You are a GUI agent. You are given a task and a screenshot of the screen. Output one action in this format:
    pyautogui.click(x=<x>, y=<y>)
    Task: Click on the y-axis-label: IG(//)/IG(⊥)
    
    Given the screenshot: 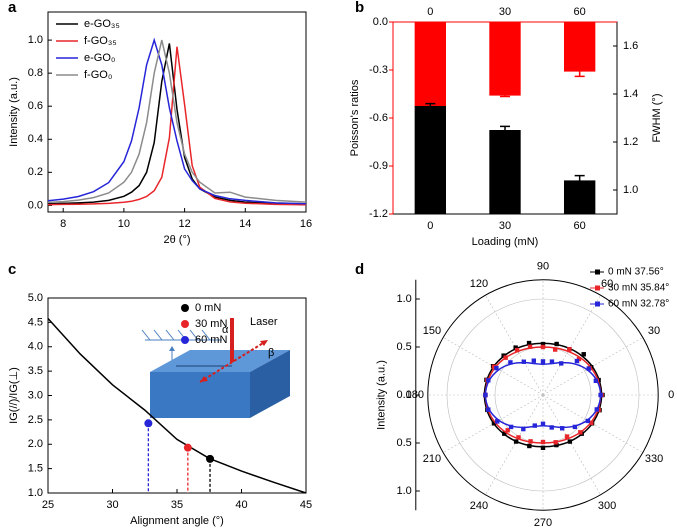 What is the action you would take?
    pyautogui.click(x=14, y=395)
    